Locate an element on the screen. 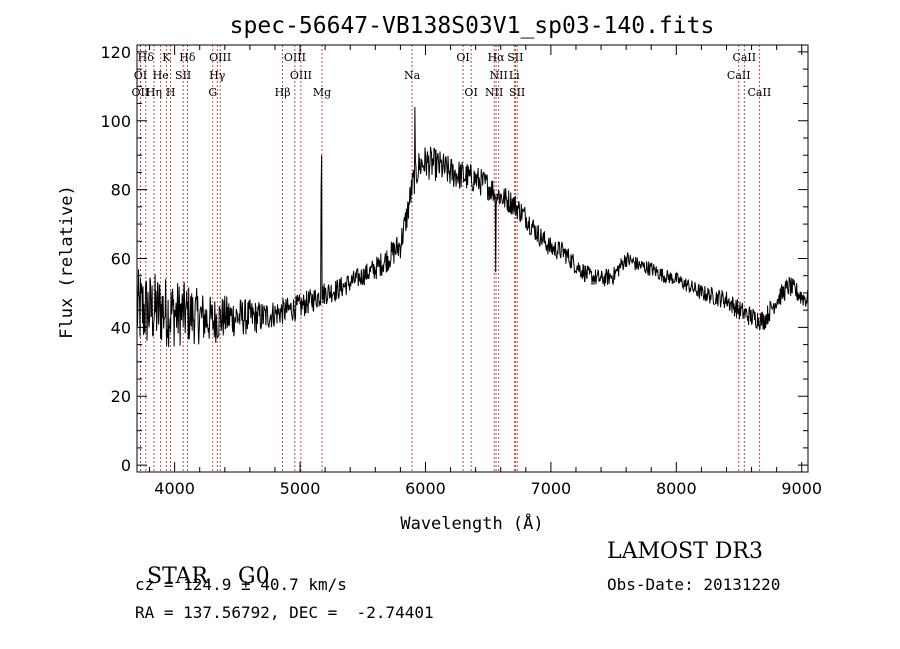 The image size is (900, 649). line-label-5: OI is located at coordinates (462, 57).